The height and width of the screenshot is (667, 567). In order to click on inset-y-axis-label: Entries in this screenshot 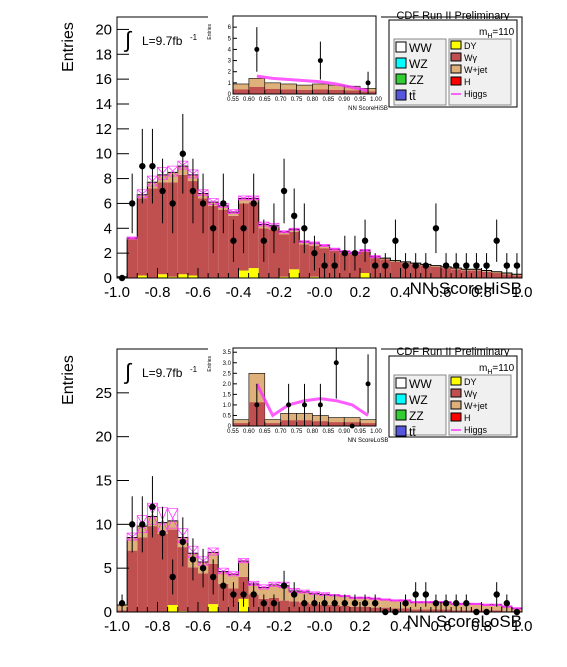, I will do `click(210, 364)`.